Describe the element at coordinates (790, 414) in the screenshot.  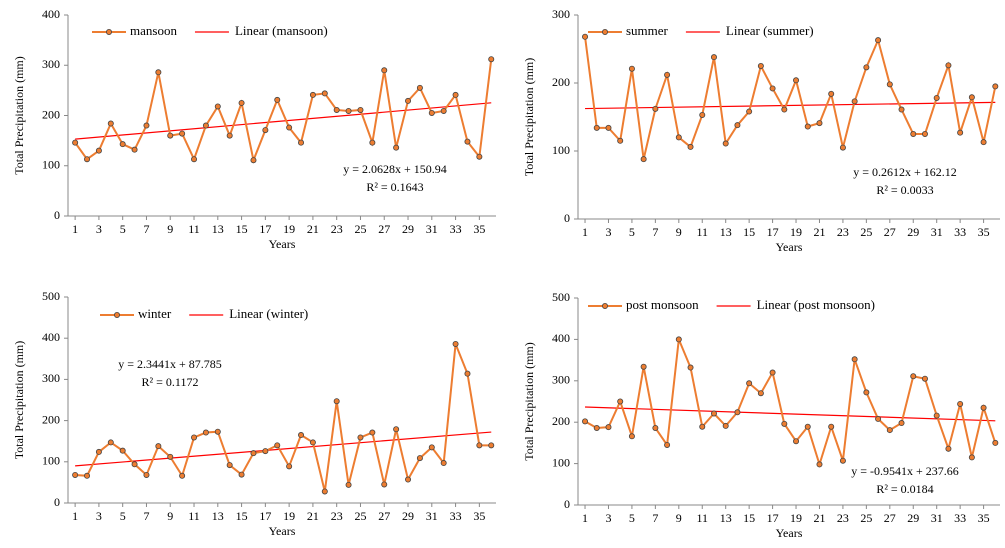
I see `trend-line` at that location.